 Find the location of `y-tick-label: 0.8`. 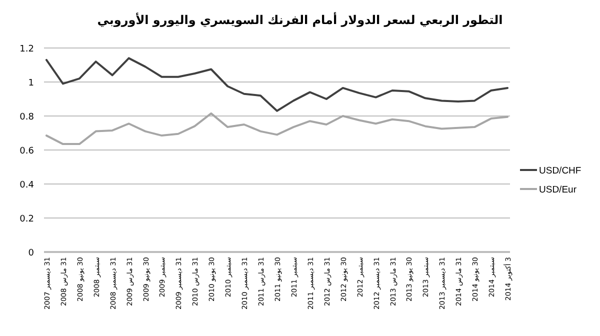

y-tick-label: 0.8 is located at coordinates (27, 117).